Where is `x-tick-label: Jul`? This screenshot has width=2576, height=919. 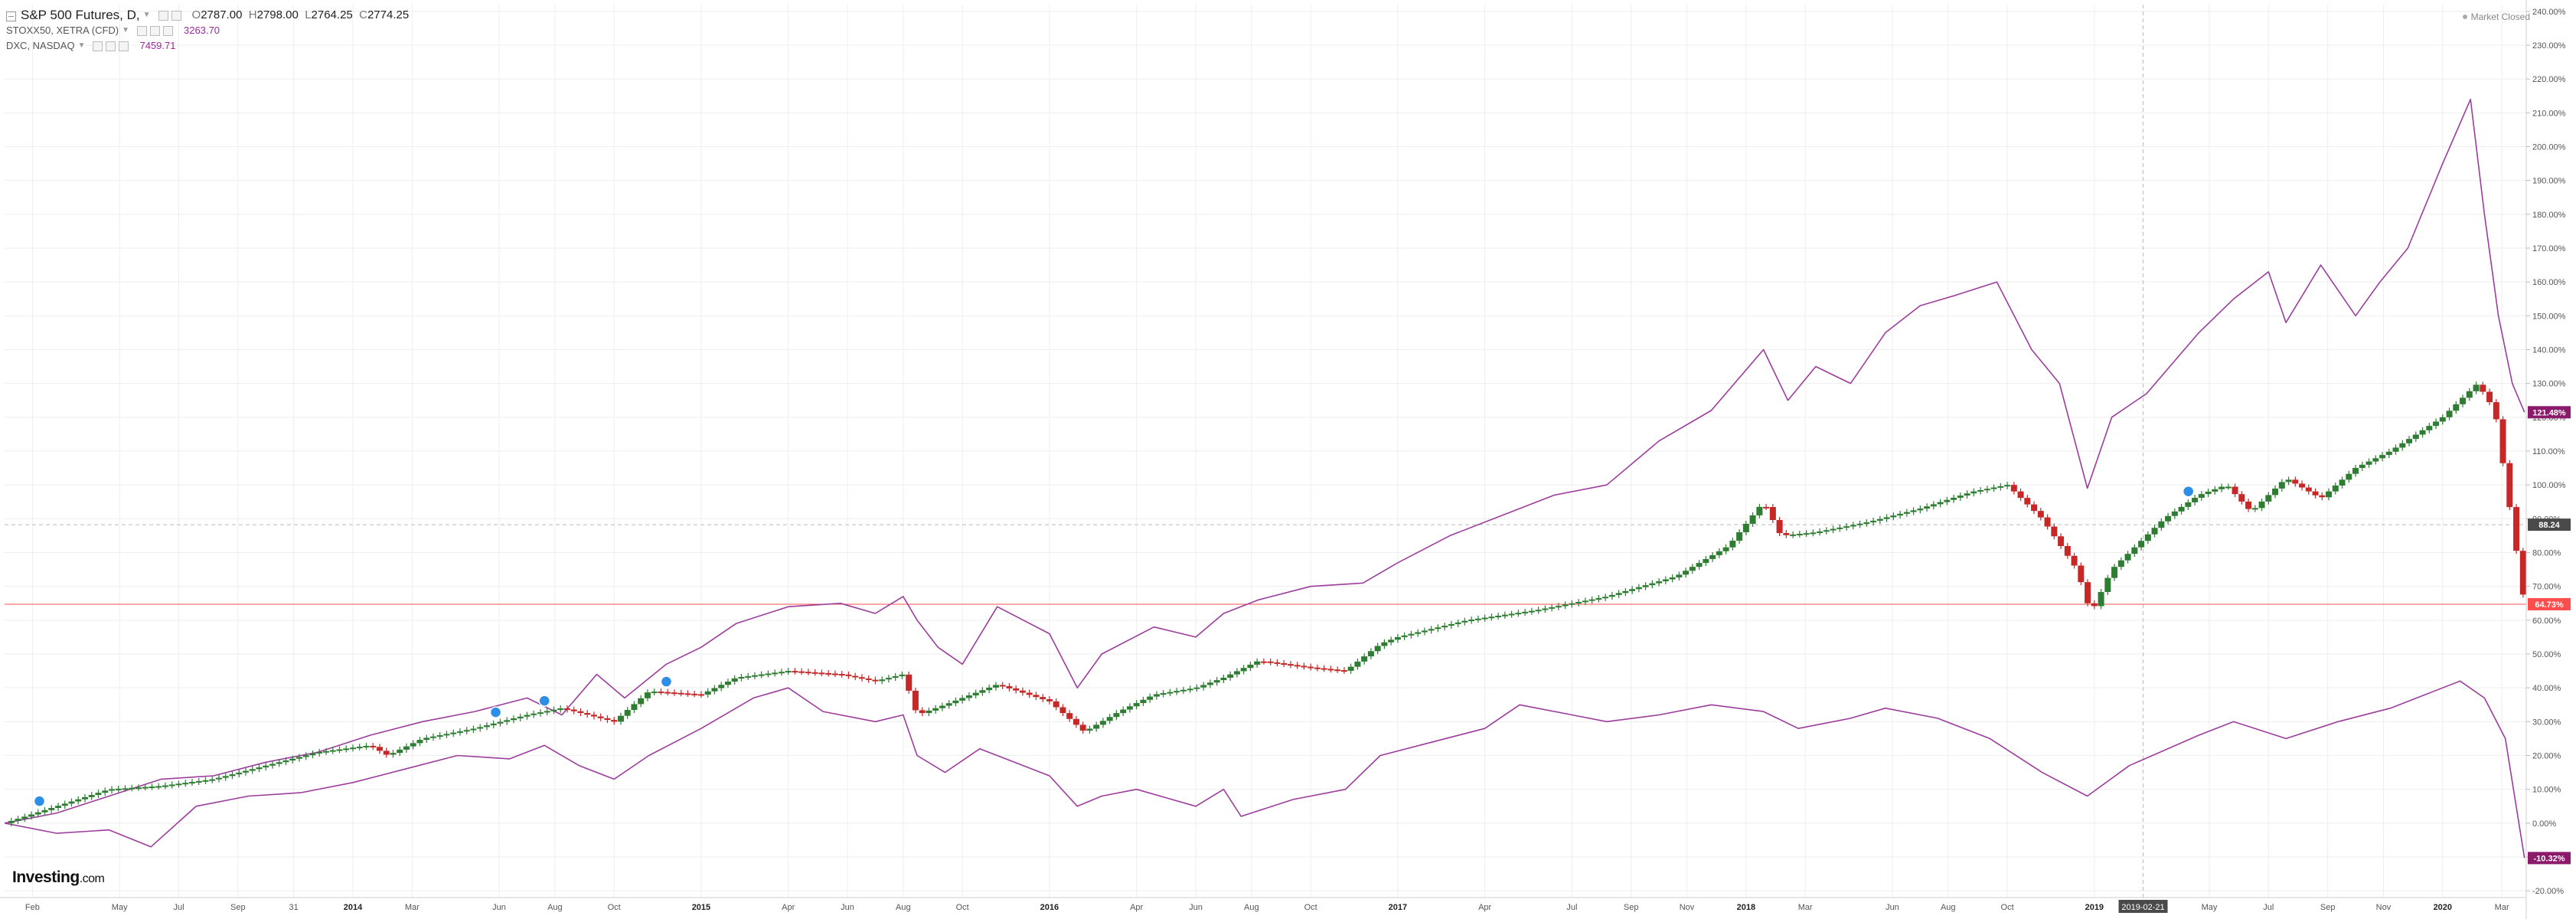 x-tick-label: Jul is located at coordinates (1572, 908).